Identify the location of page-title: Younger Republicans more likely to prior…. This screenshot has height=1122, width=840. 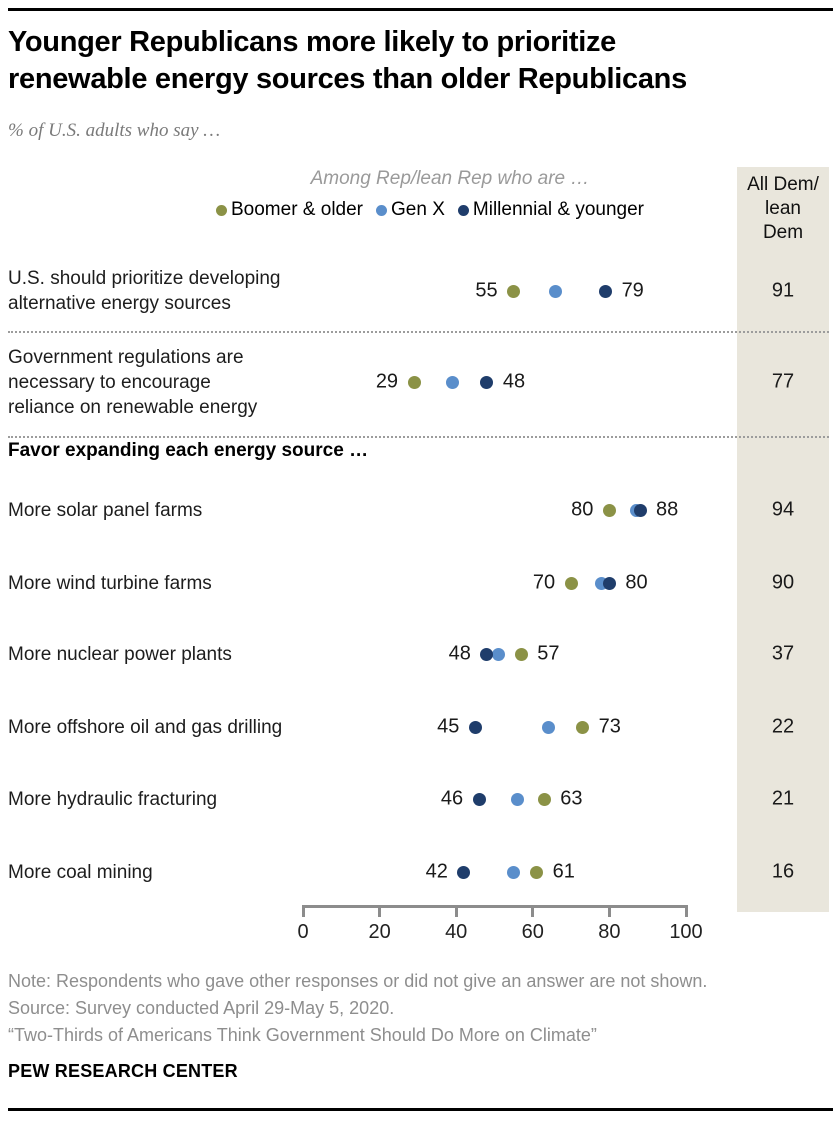
(347, 60).